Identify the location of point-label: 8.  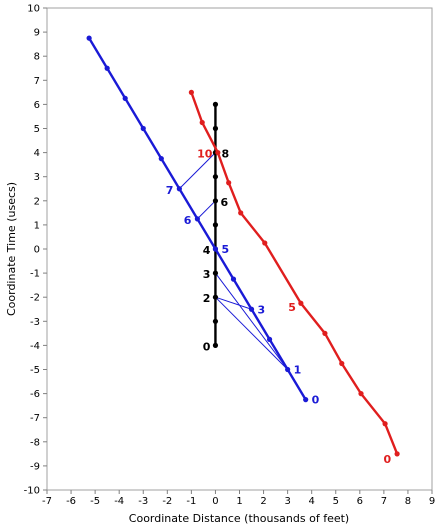
(225, 154).